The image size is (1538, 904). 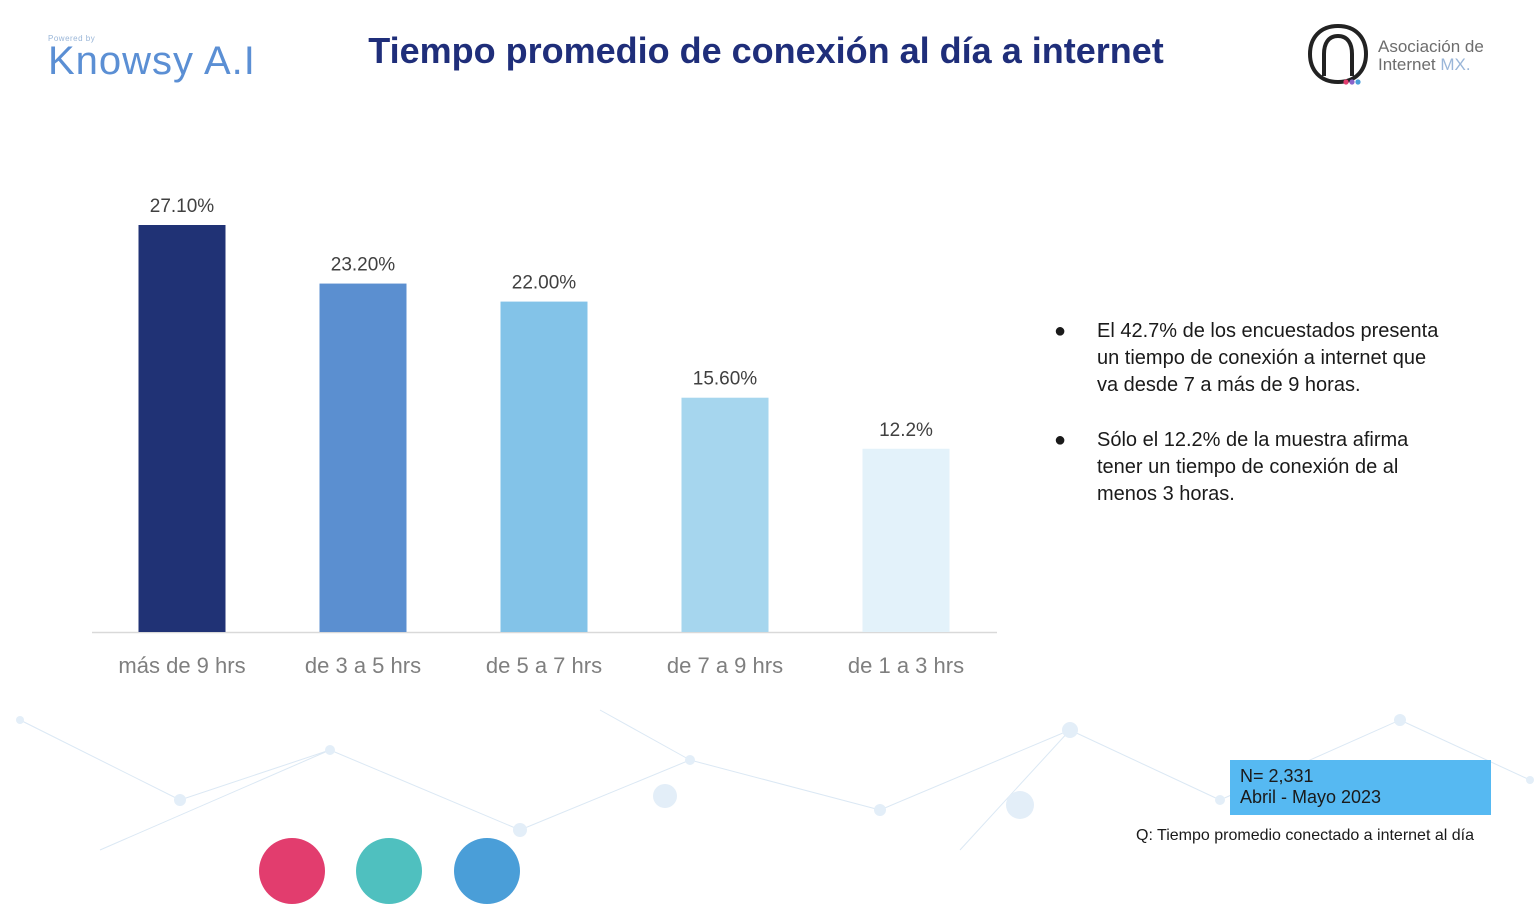 What do you see at coordinates (1431, 46) in the screenshot?
I see `amipci-line1: Asociación de` at bounding box center [1431, 46].